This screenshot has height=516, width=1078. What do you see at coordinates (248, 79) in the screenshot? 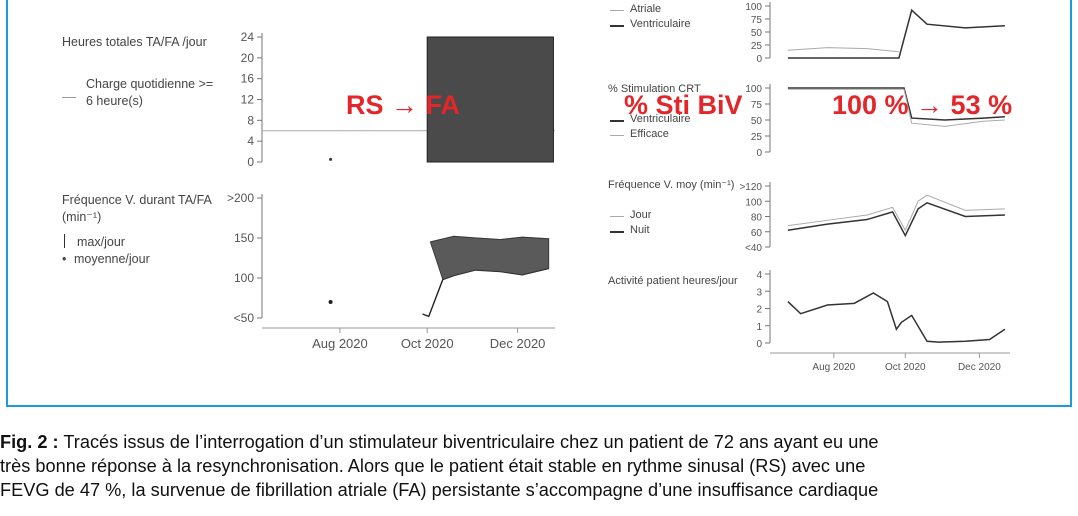
I see `chart0-ytick-label-4: 16` at bounding box center [248, 79].